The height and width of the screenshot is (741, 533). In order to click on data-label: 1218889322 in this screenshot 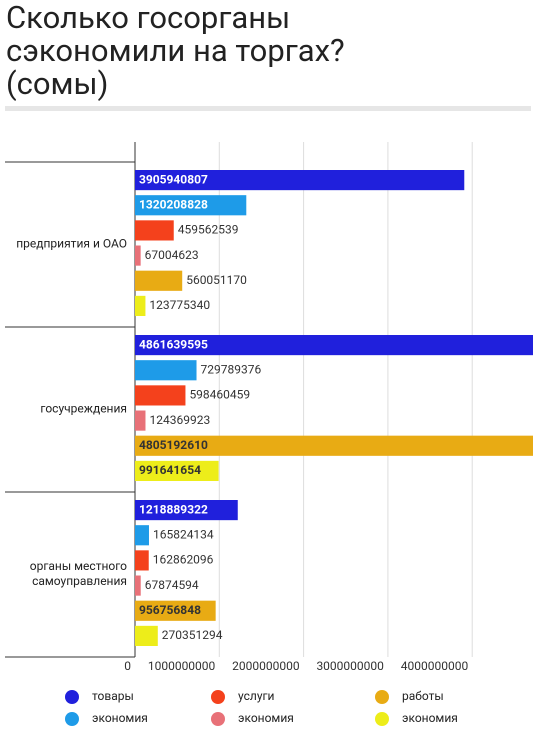, I will do `click(173, 509)`.